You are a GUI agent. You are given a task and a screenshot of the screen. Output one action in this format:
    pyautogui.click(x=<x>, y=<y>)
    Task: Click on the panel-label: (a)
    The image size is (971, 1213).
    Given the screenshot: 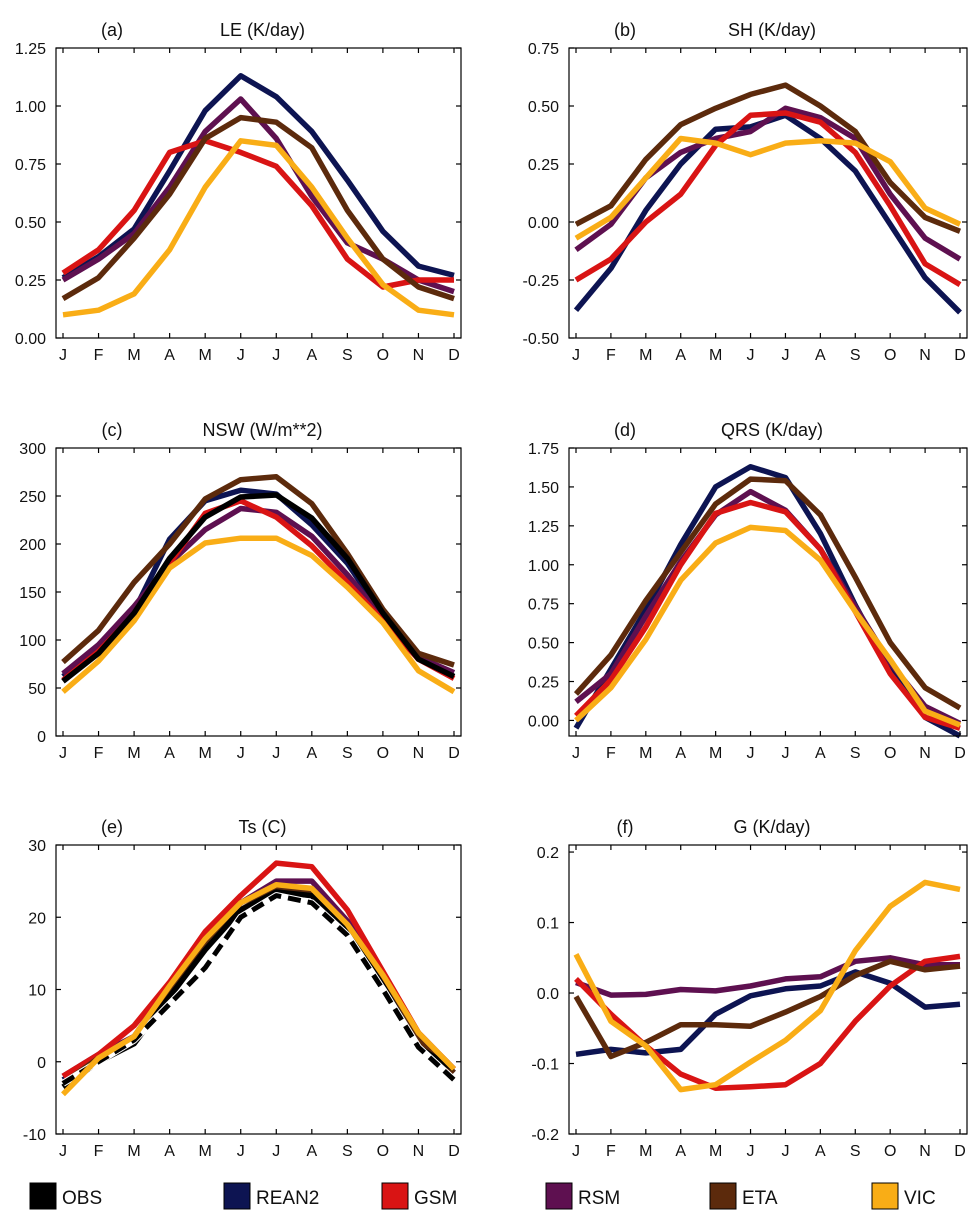 What is the action you would take?
    pyautogui.click(x=112, y=30)
    